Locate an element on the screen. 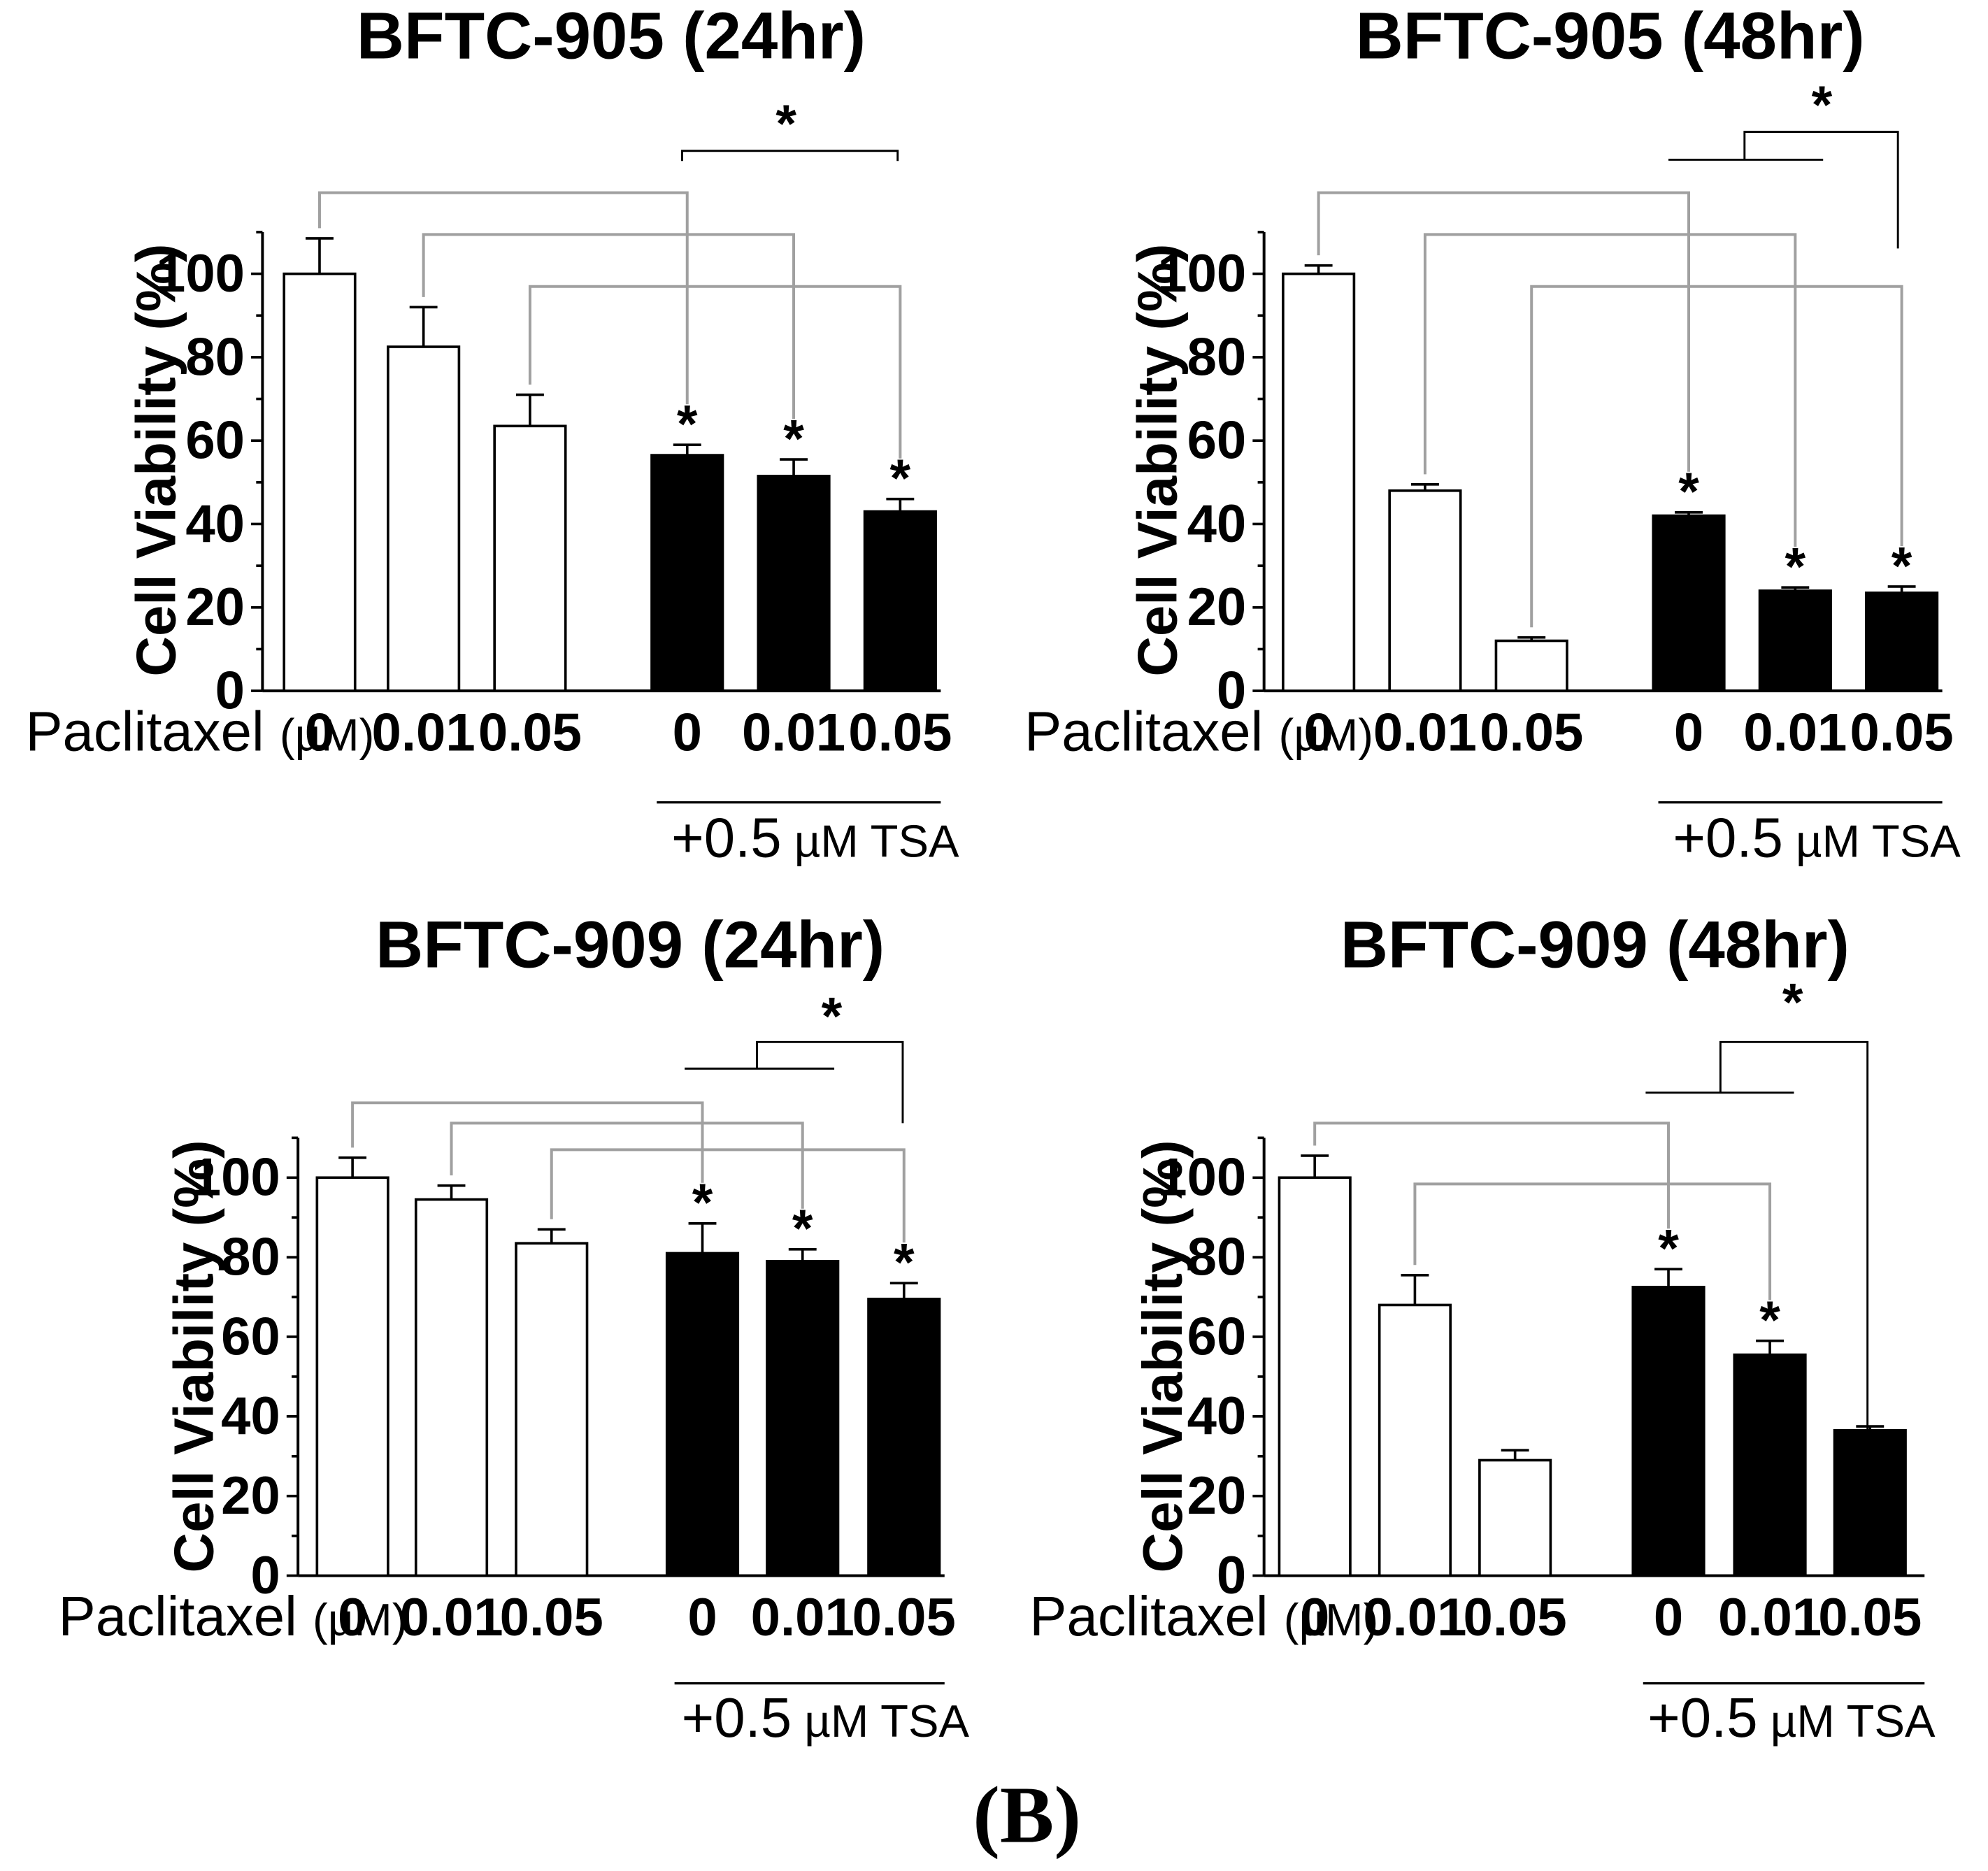 The image size is (1988, 1871). chart-title: BFTC-905 (24hr) is located at coordinates (611, 36).